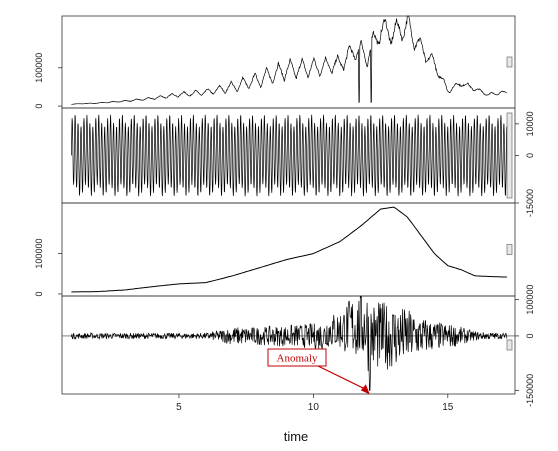  I want to click on anomaly-arrowhead, so click(365, 389).